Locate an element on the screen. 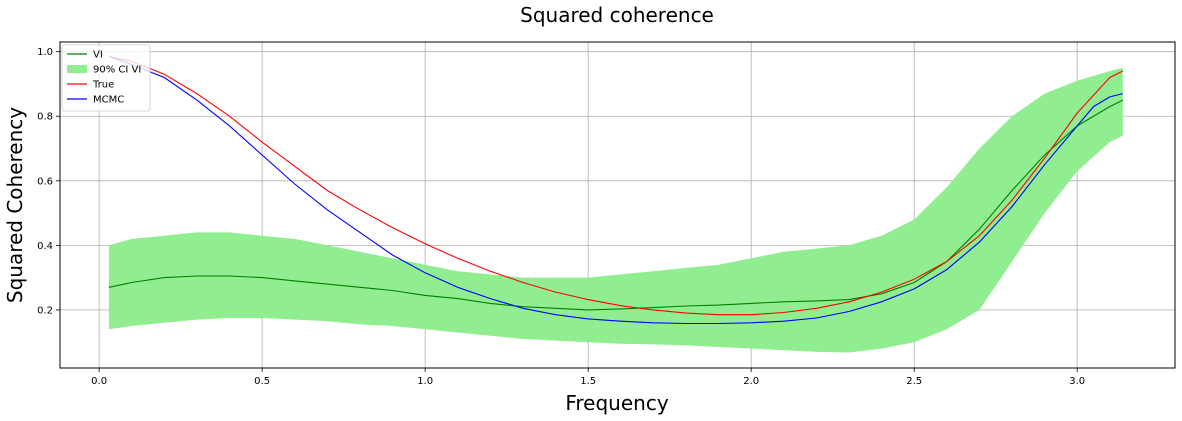  x-tick-label: 2.0 is located at coordinates (751, 381).